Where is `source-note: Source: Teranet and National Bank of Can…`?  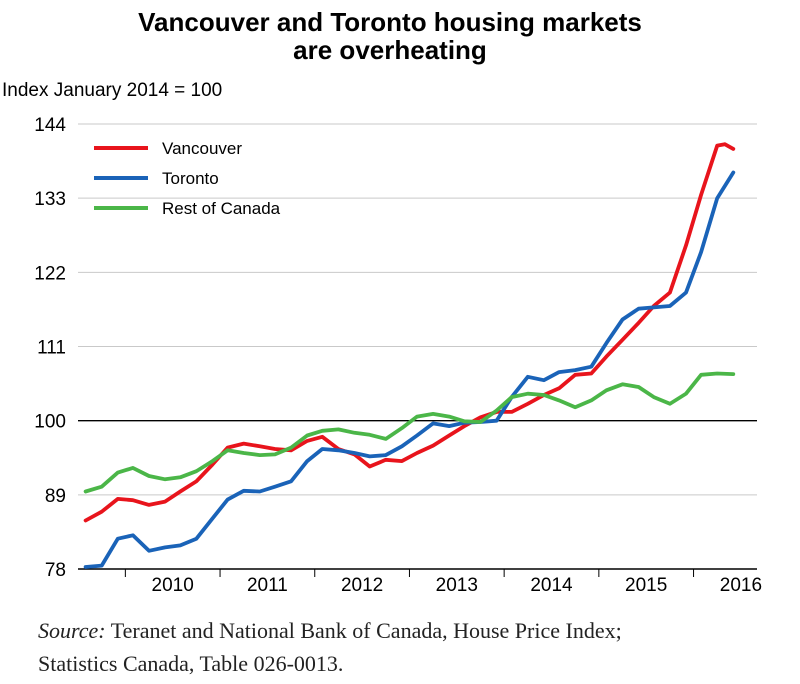 source-note: Source: Teranet and National Bank of Can… is located at coordinates (330, 647).